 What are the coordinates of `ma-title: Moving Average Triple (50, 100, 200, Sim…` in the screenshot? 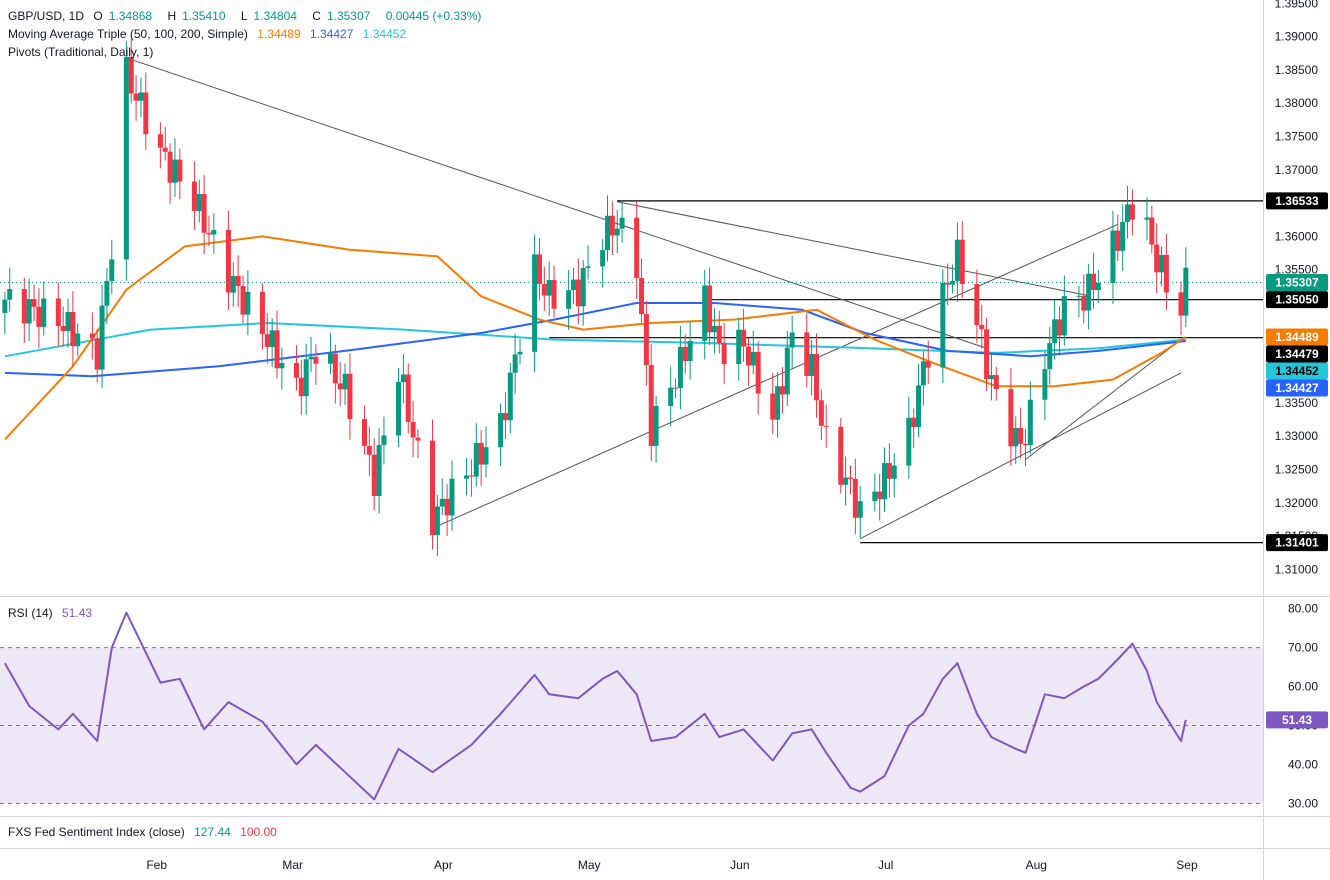 It's located at (128, 34).